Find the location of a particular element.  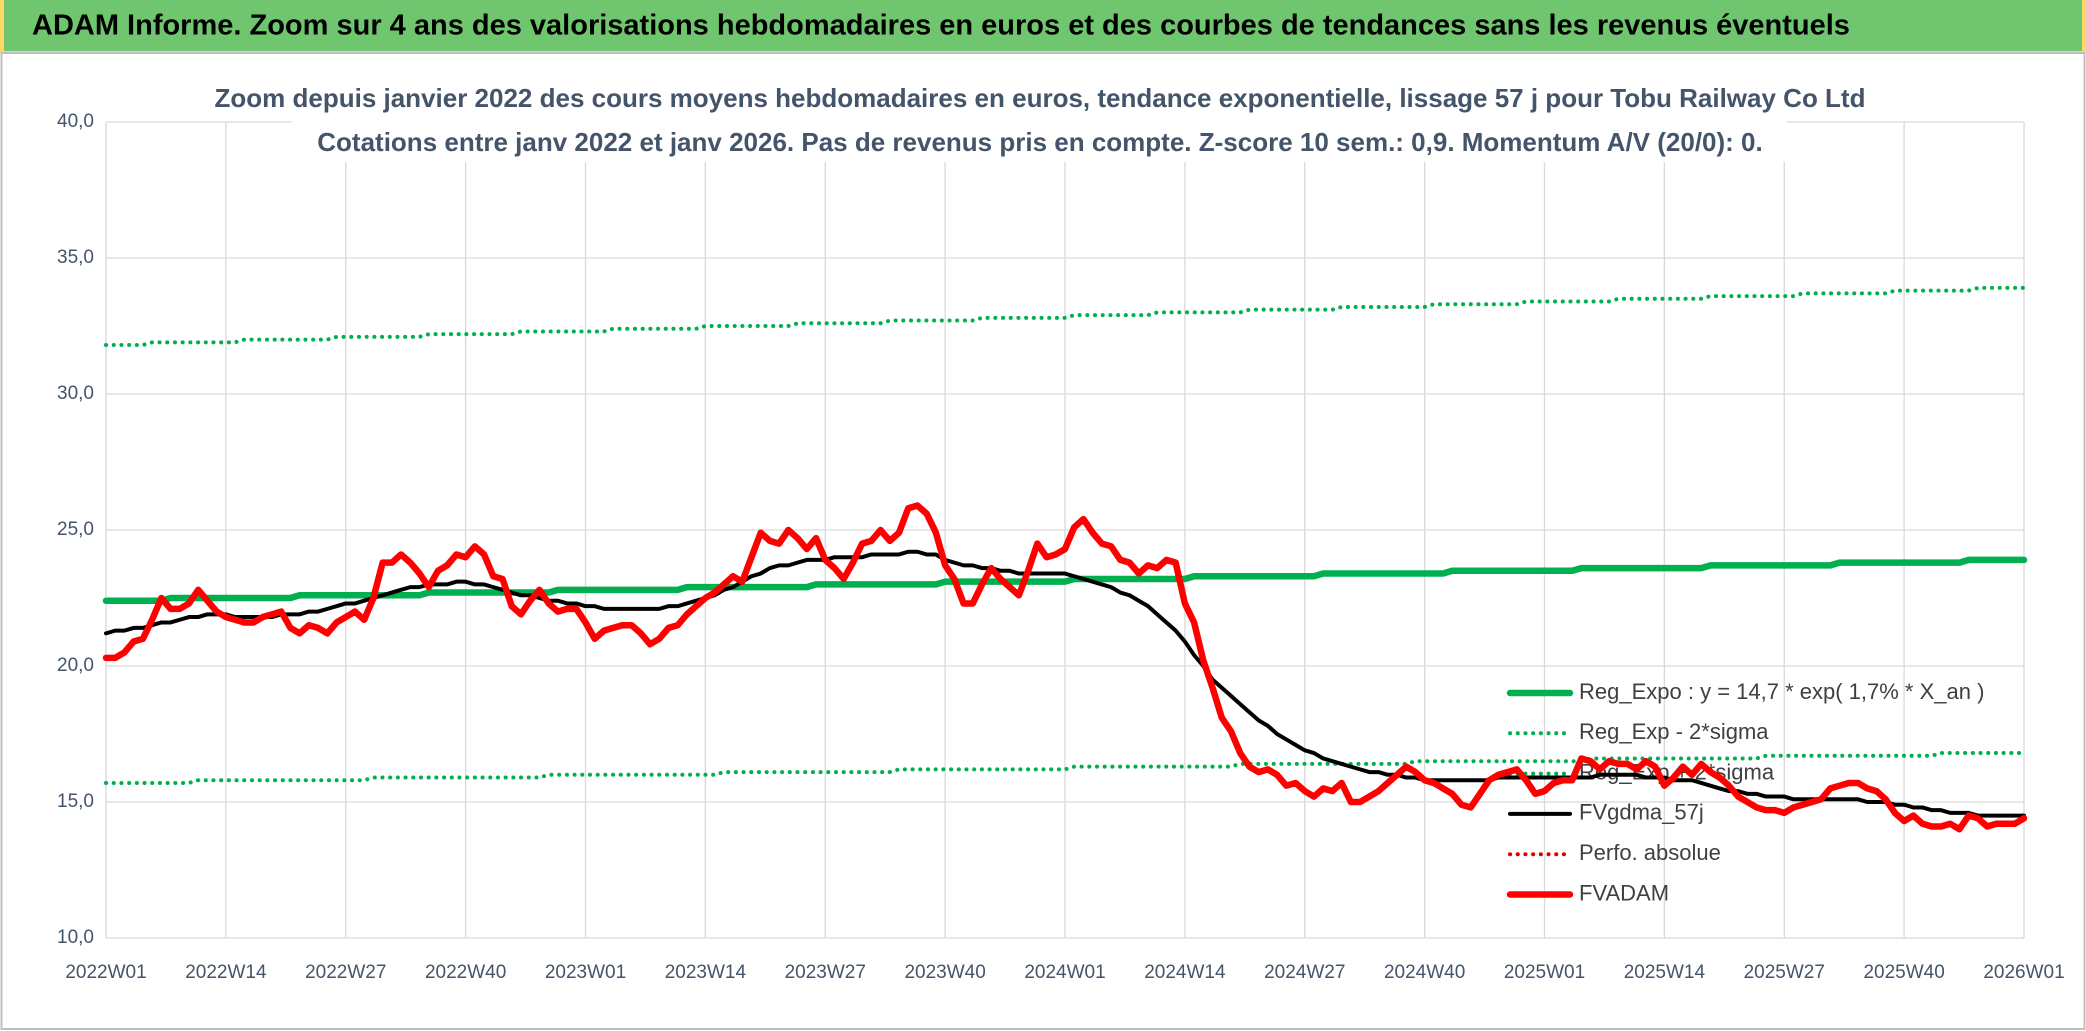

legend-label: Reg_Exp - 2*sigma is located at coordinates (1674, 731).